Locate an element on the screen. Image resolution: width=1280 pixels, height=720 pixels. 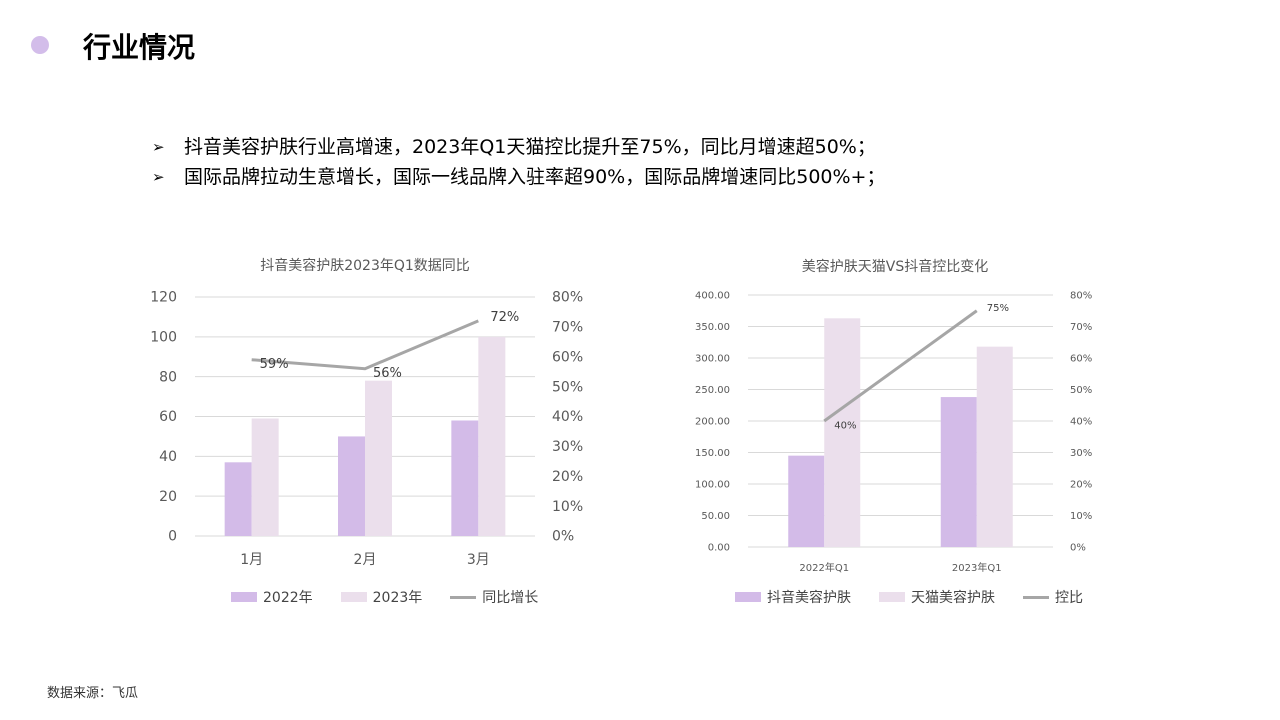
x-tick-label: 2月 is located at coordinates (365, 560).